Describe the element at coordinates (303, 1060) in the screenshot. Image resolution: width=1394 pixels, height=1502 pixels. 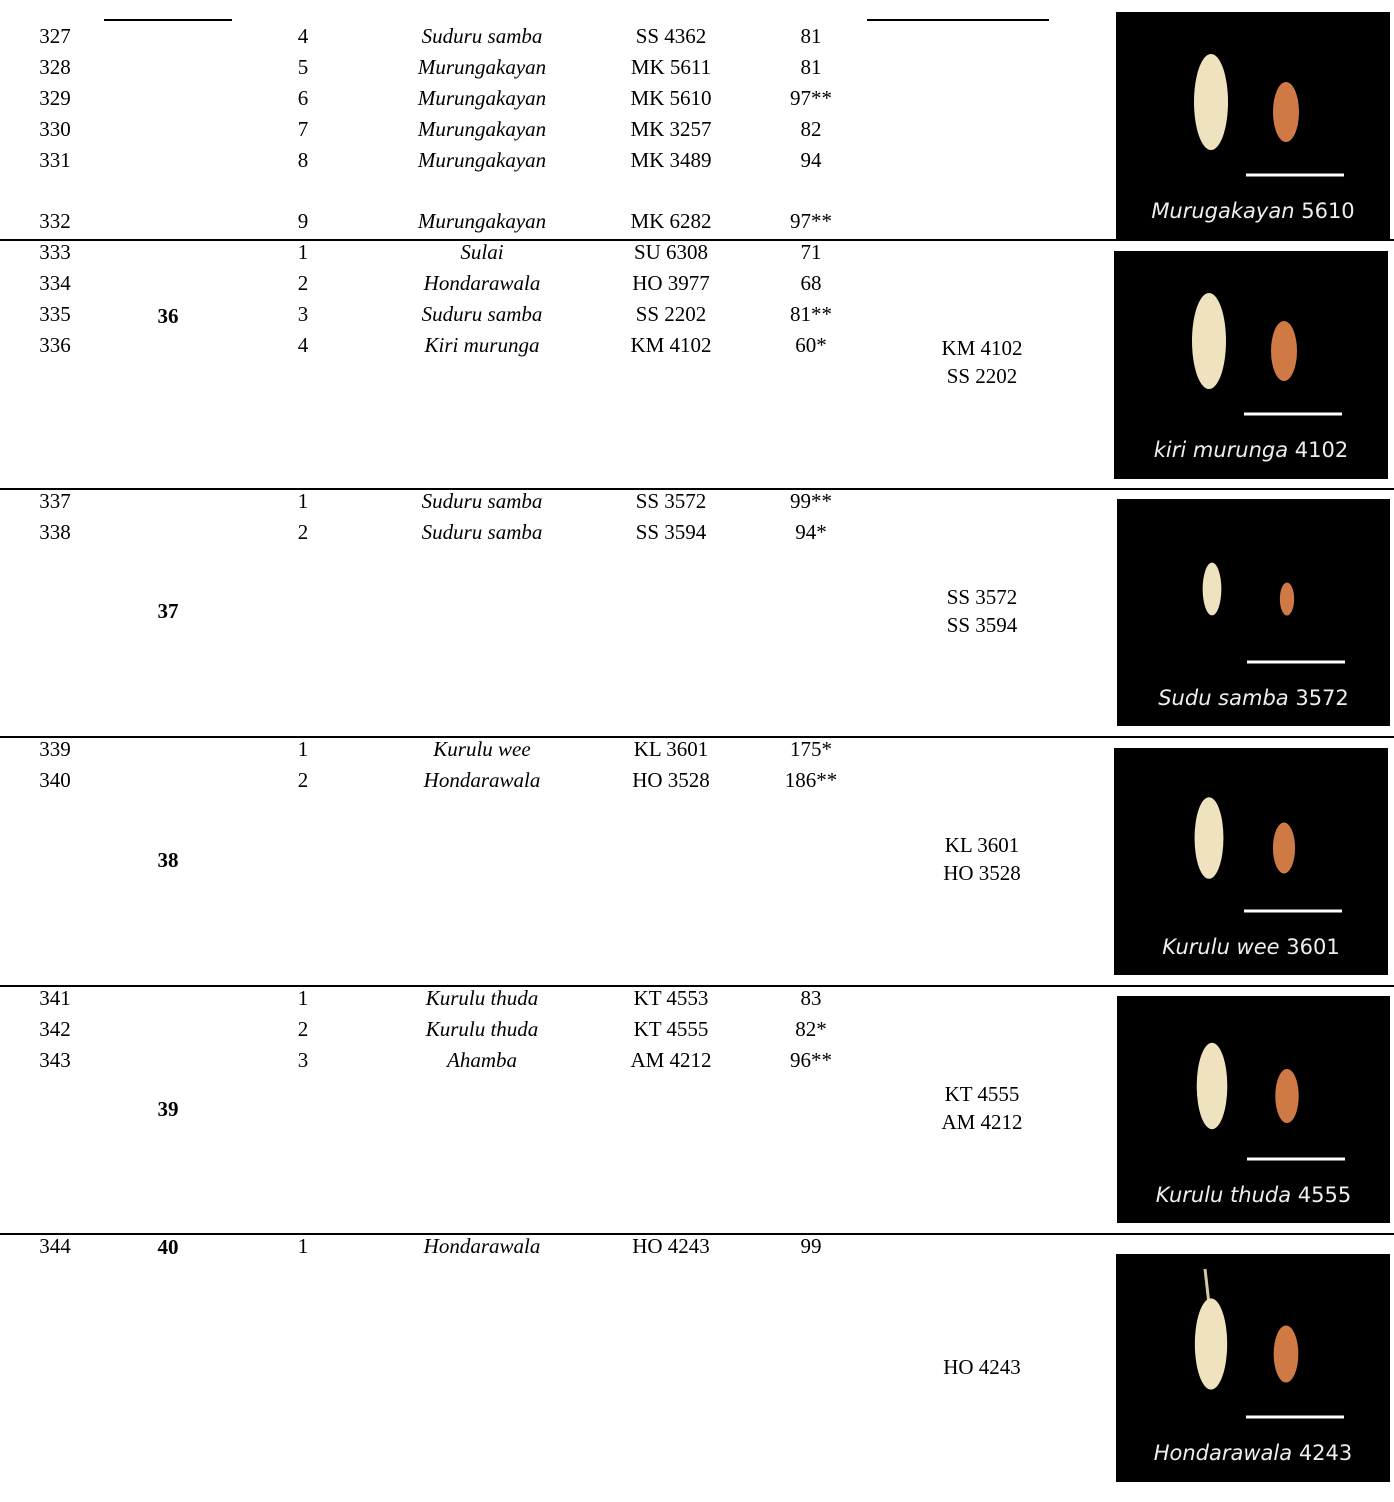
I see `item-index: 3` at that location.